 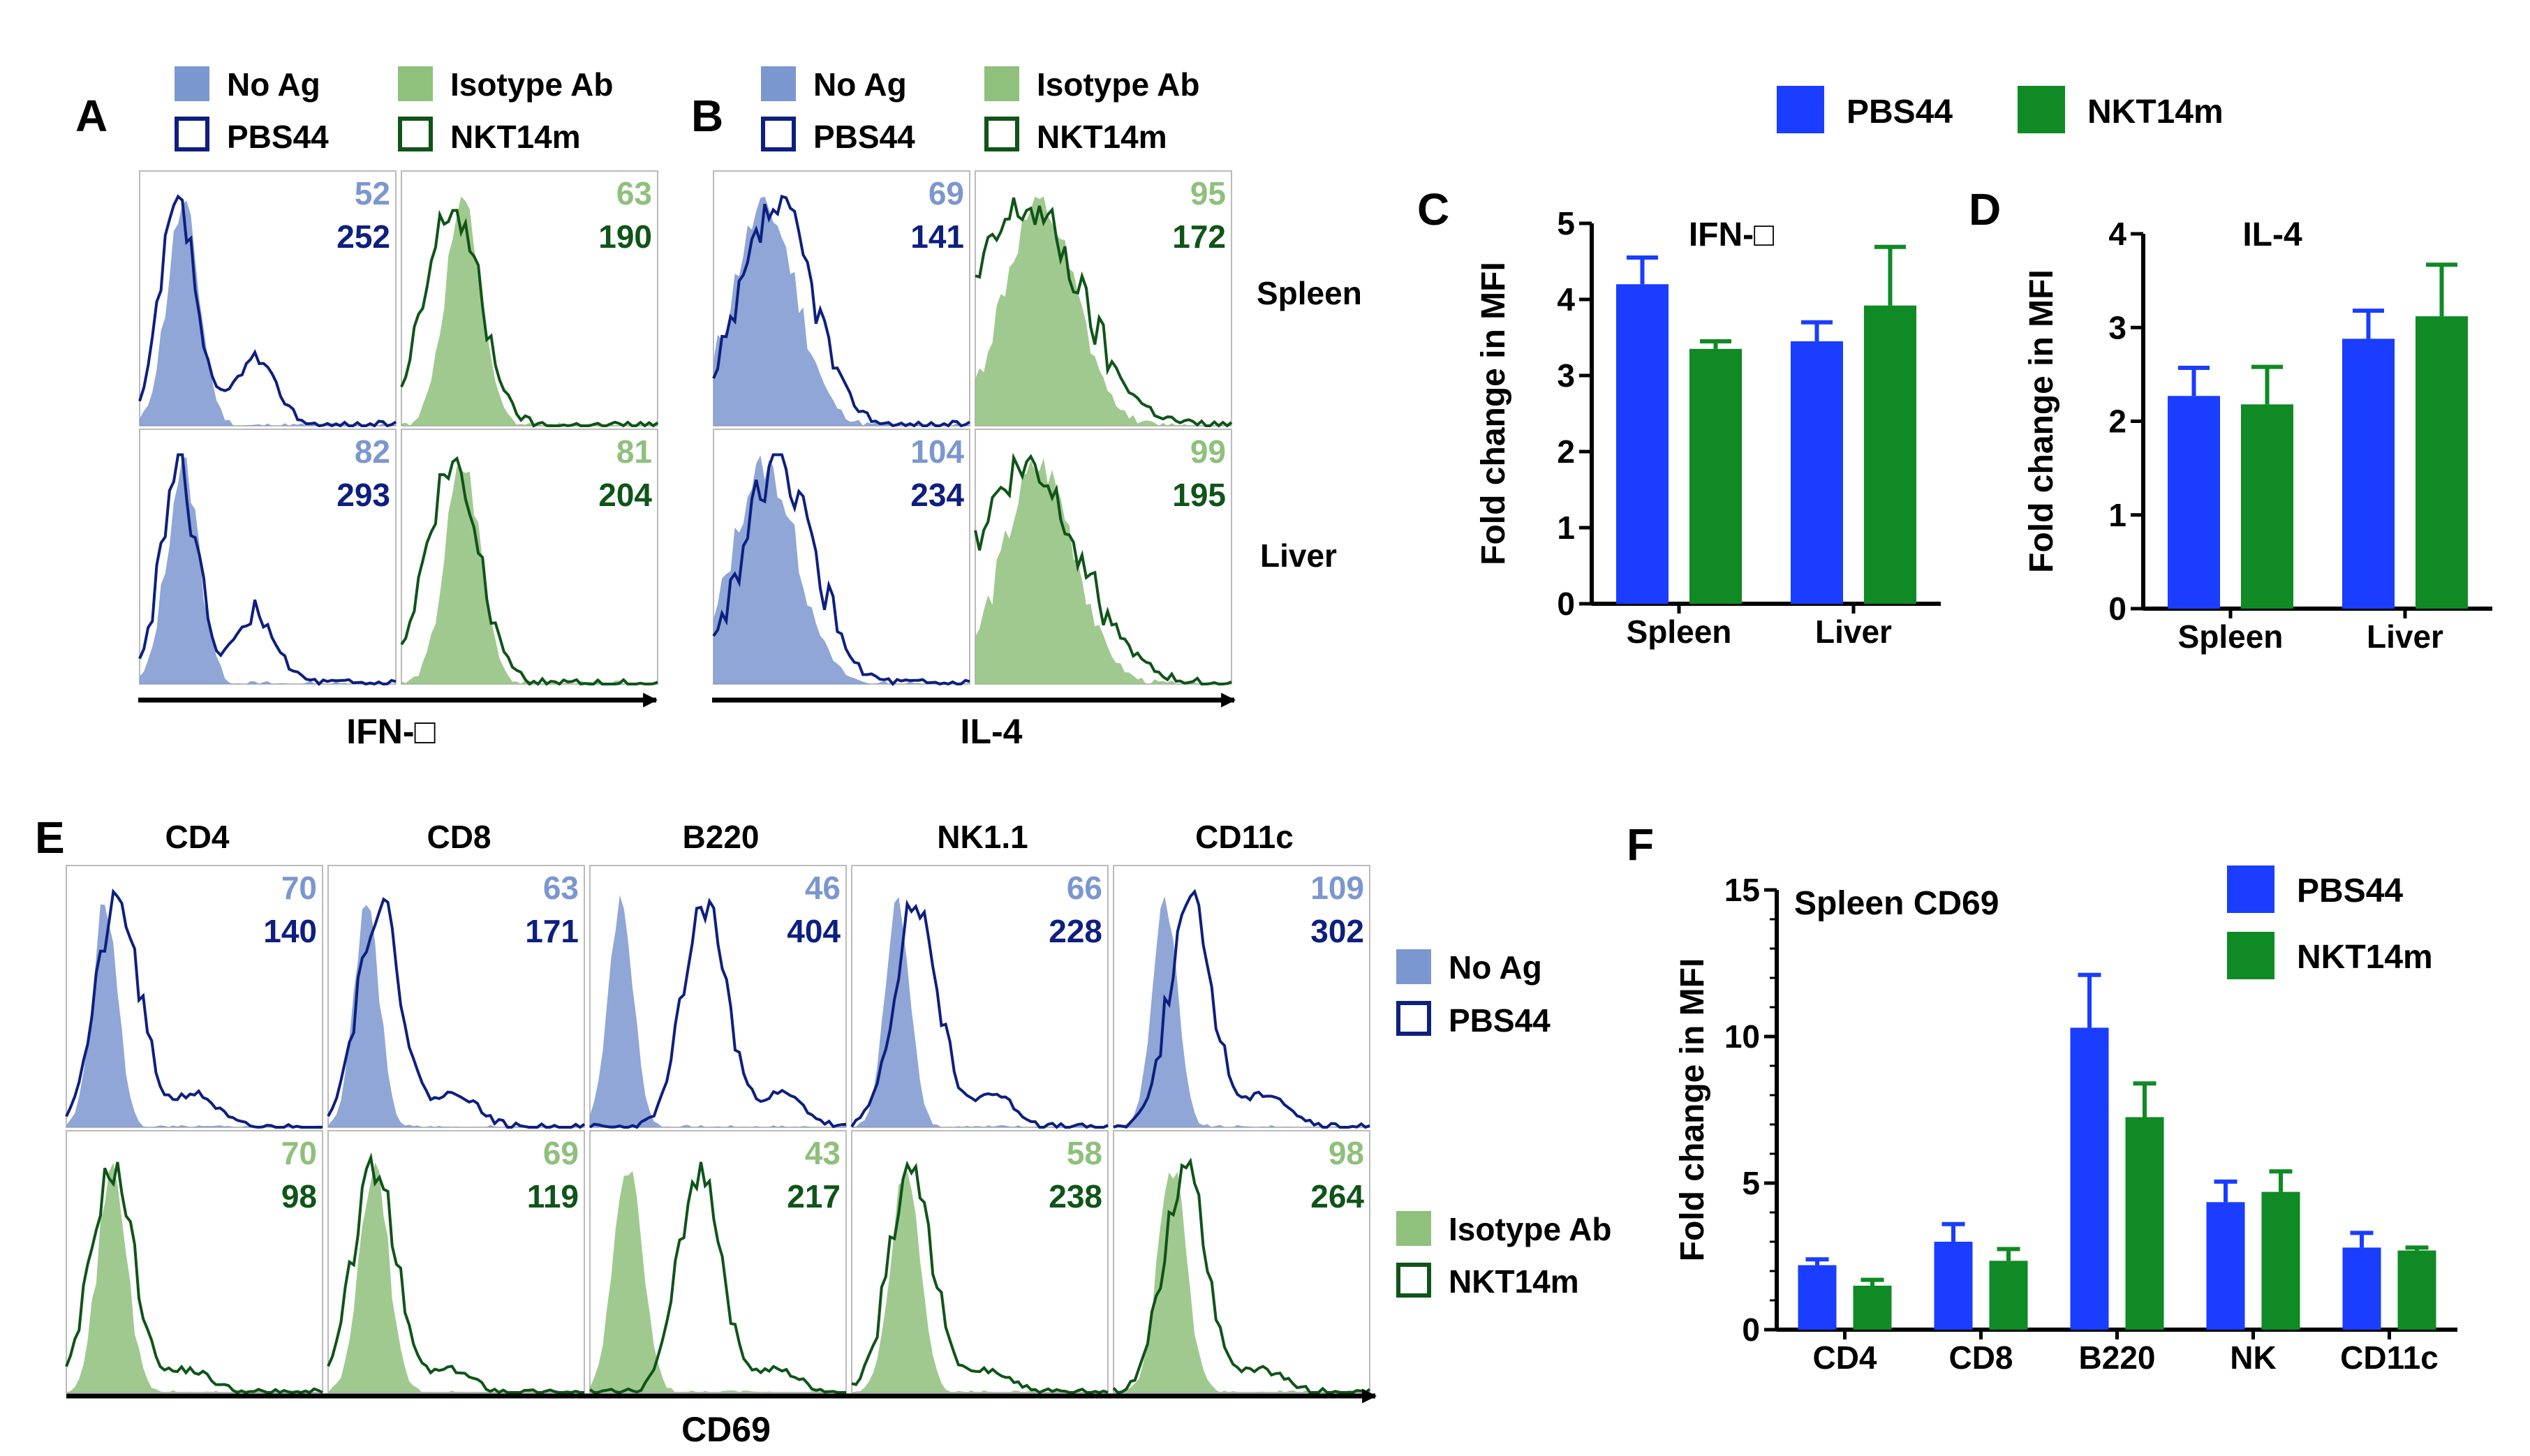 I want to click on hist-E-green-1-treated-histogram, so click(x=455, y=1273).